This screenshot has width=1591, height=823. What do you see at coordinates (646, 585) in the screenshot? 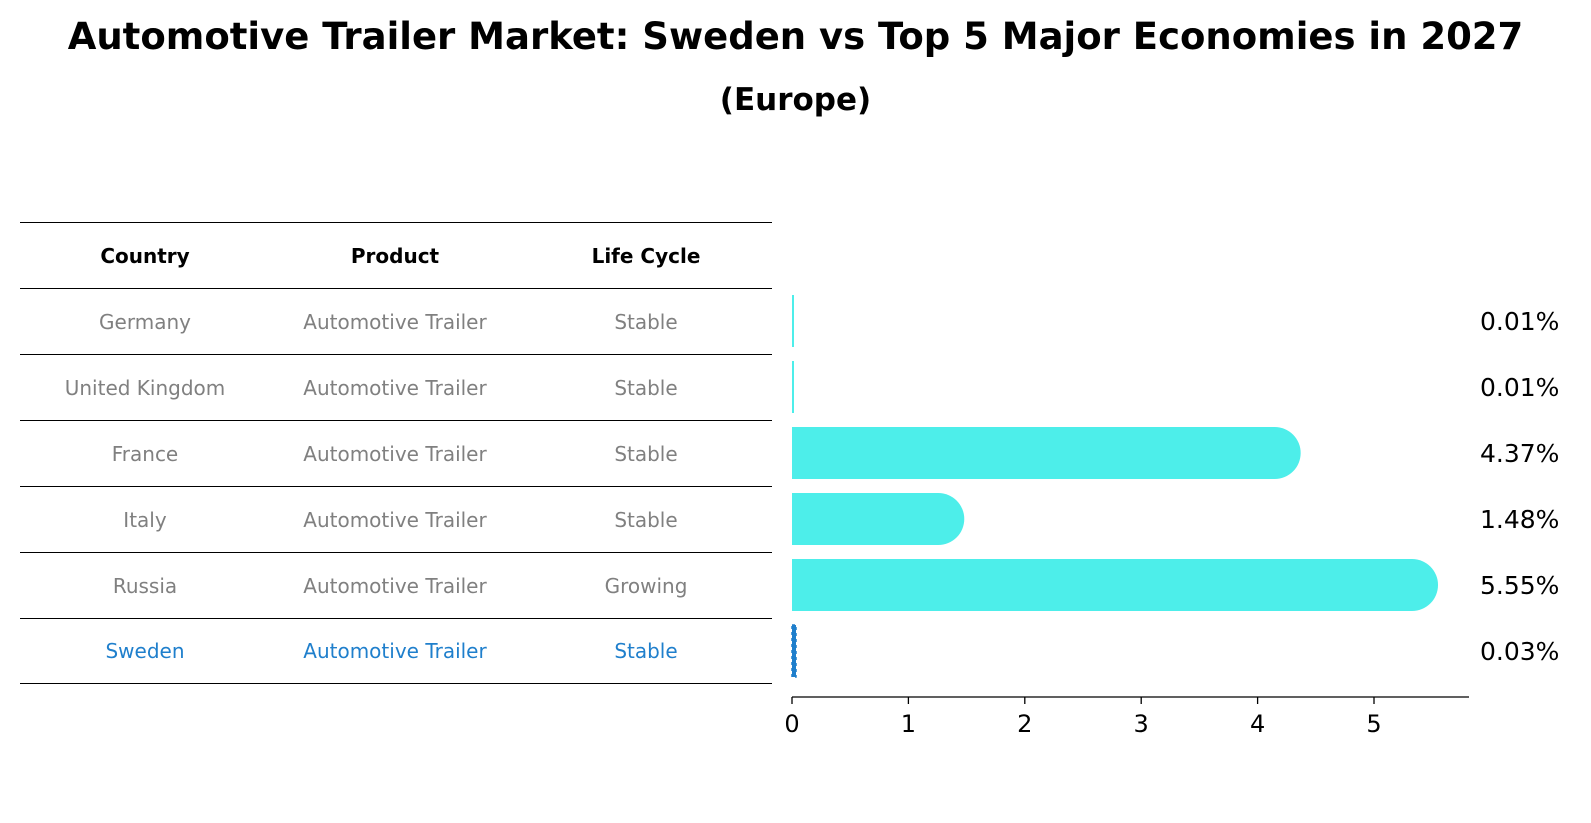
I see `life-cycle-cell: Growing` at bounding box center [646, 585].